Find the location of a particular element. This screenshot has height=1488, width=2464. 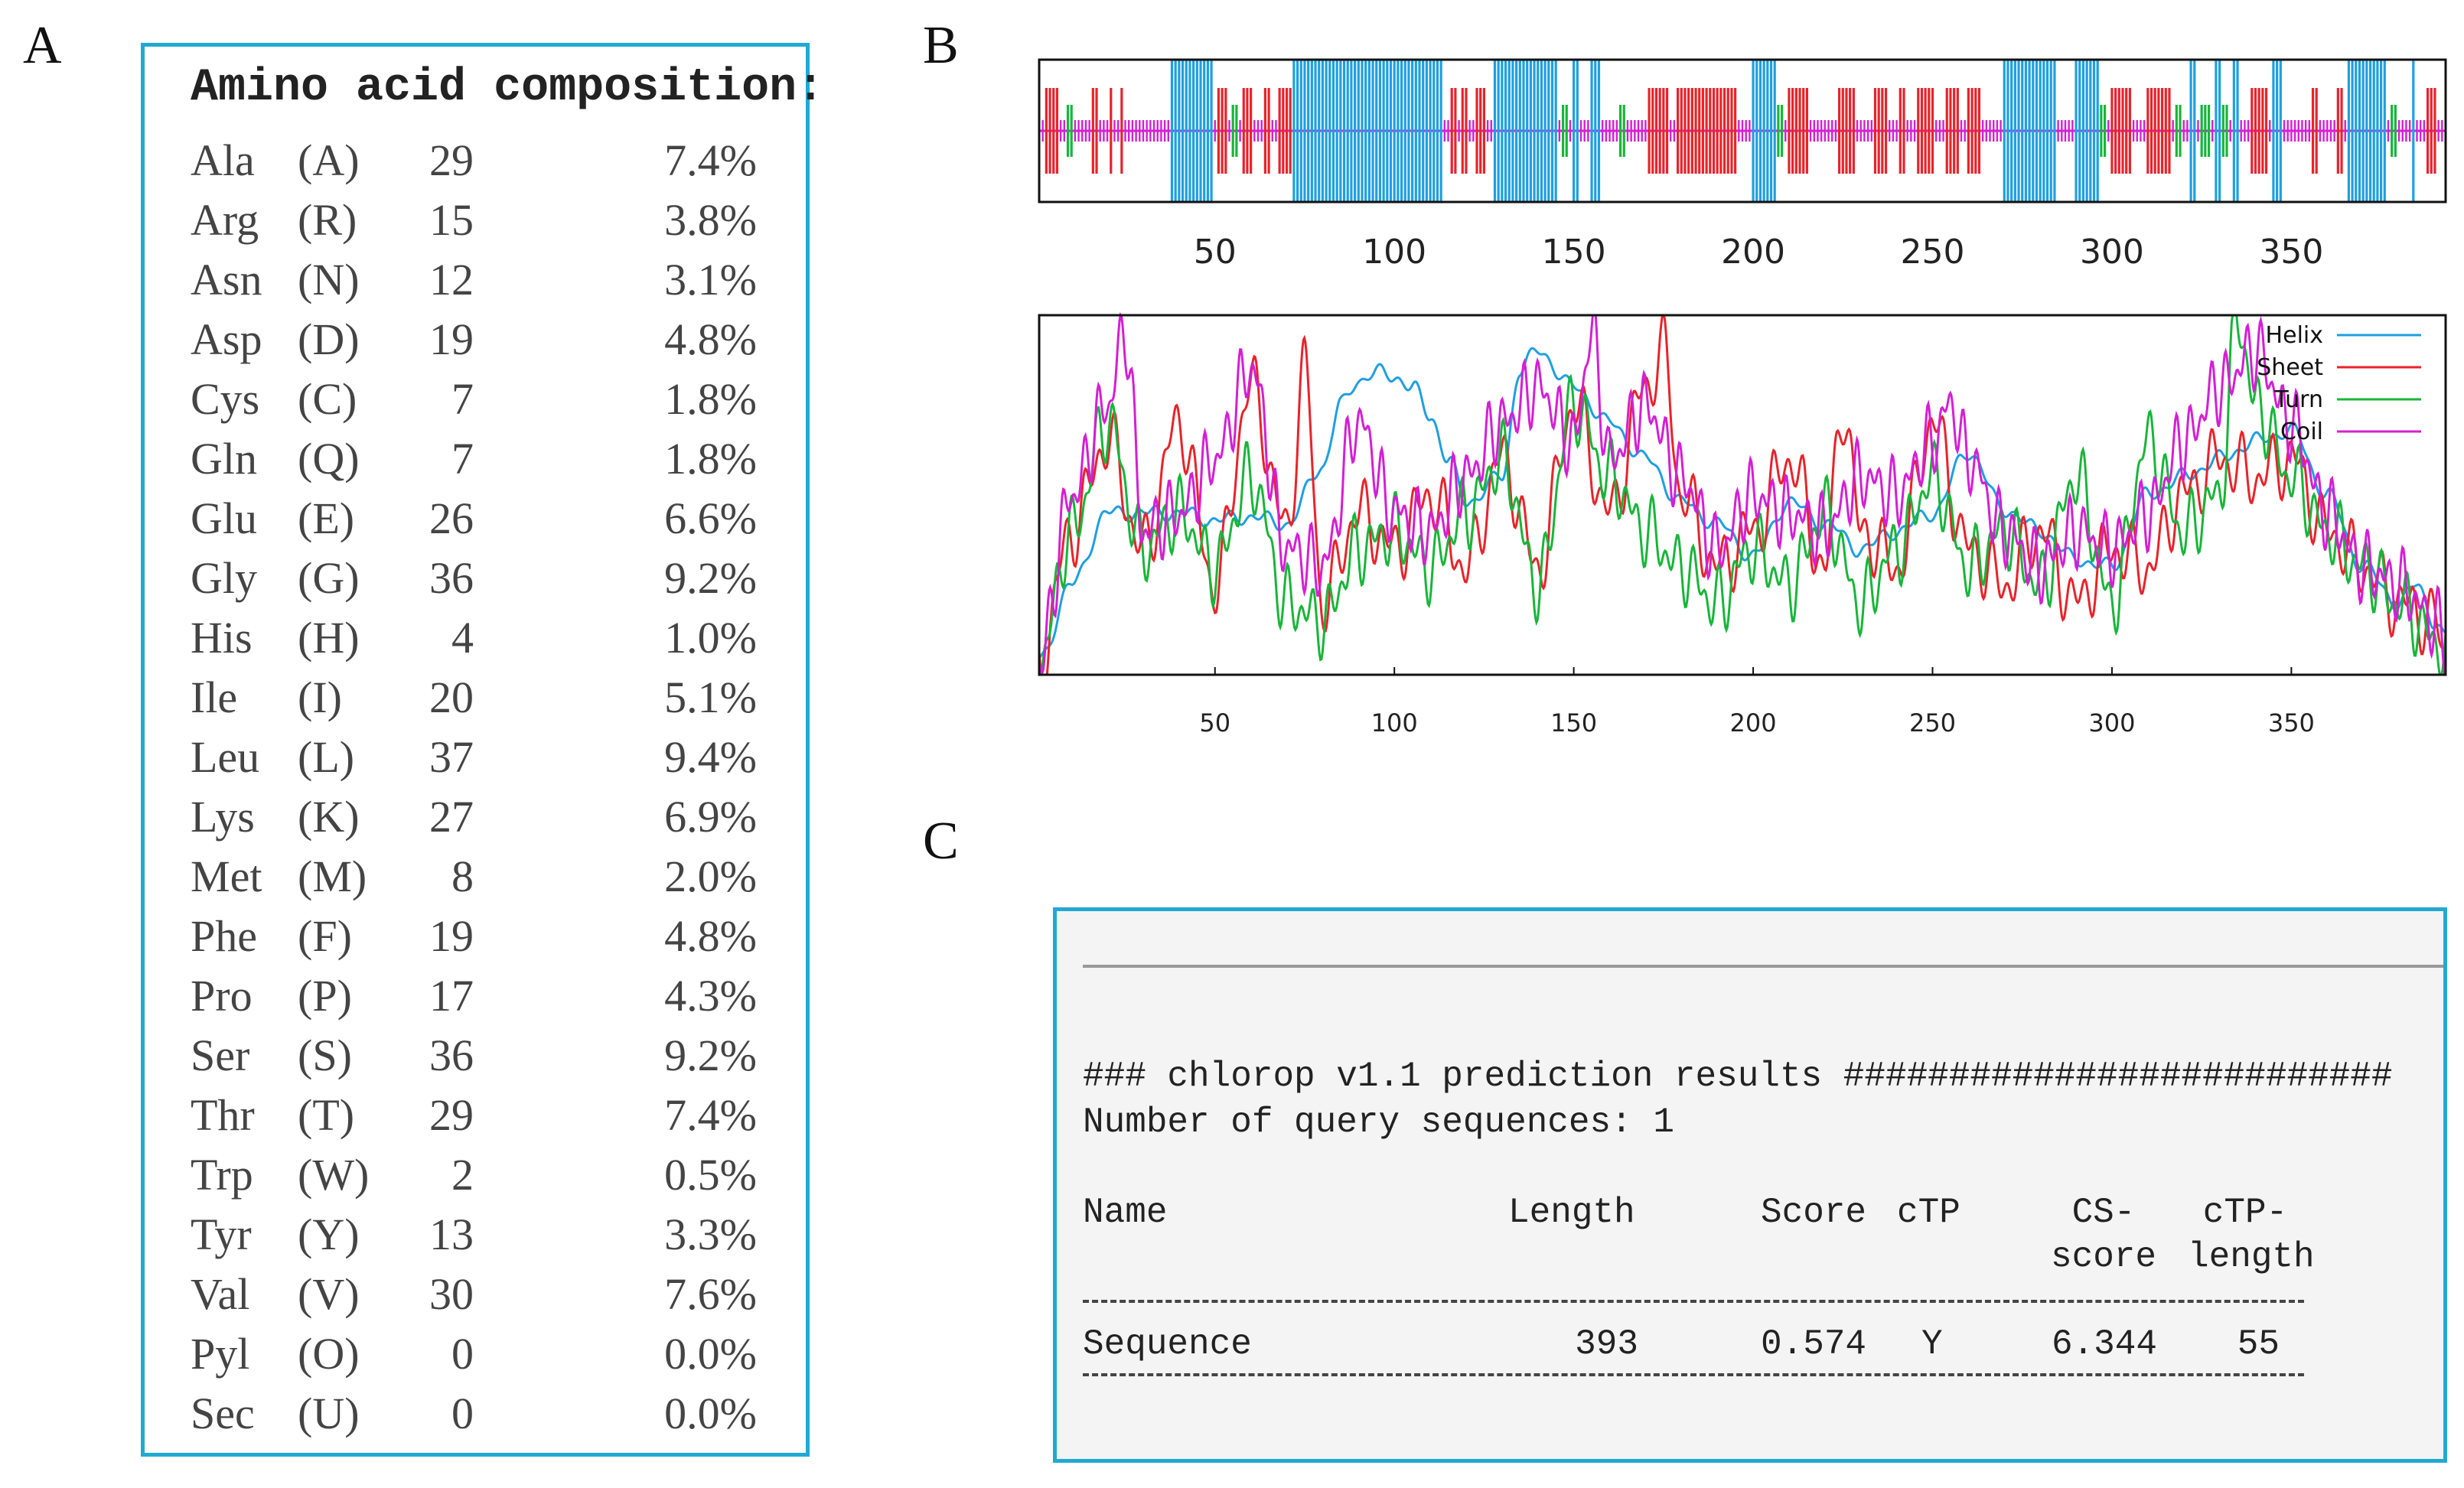

col-ctp-length-line1: cTP- is located at coordinates (2245, 1212).